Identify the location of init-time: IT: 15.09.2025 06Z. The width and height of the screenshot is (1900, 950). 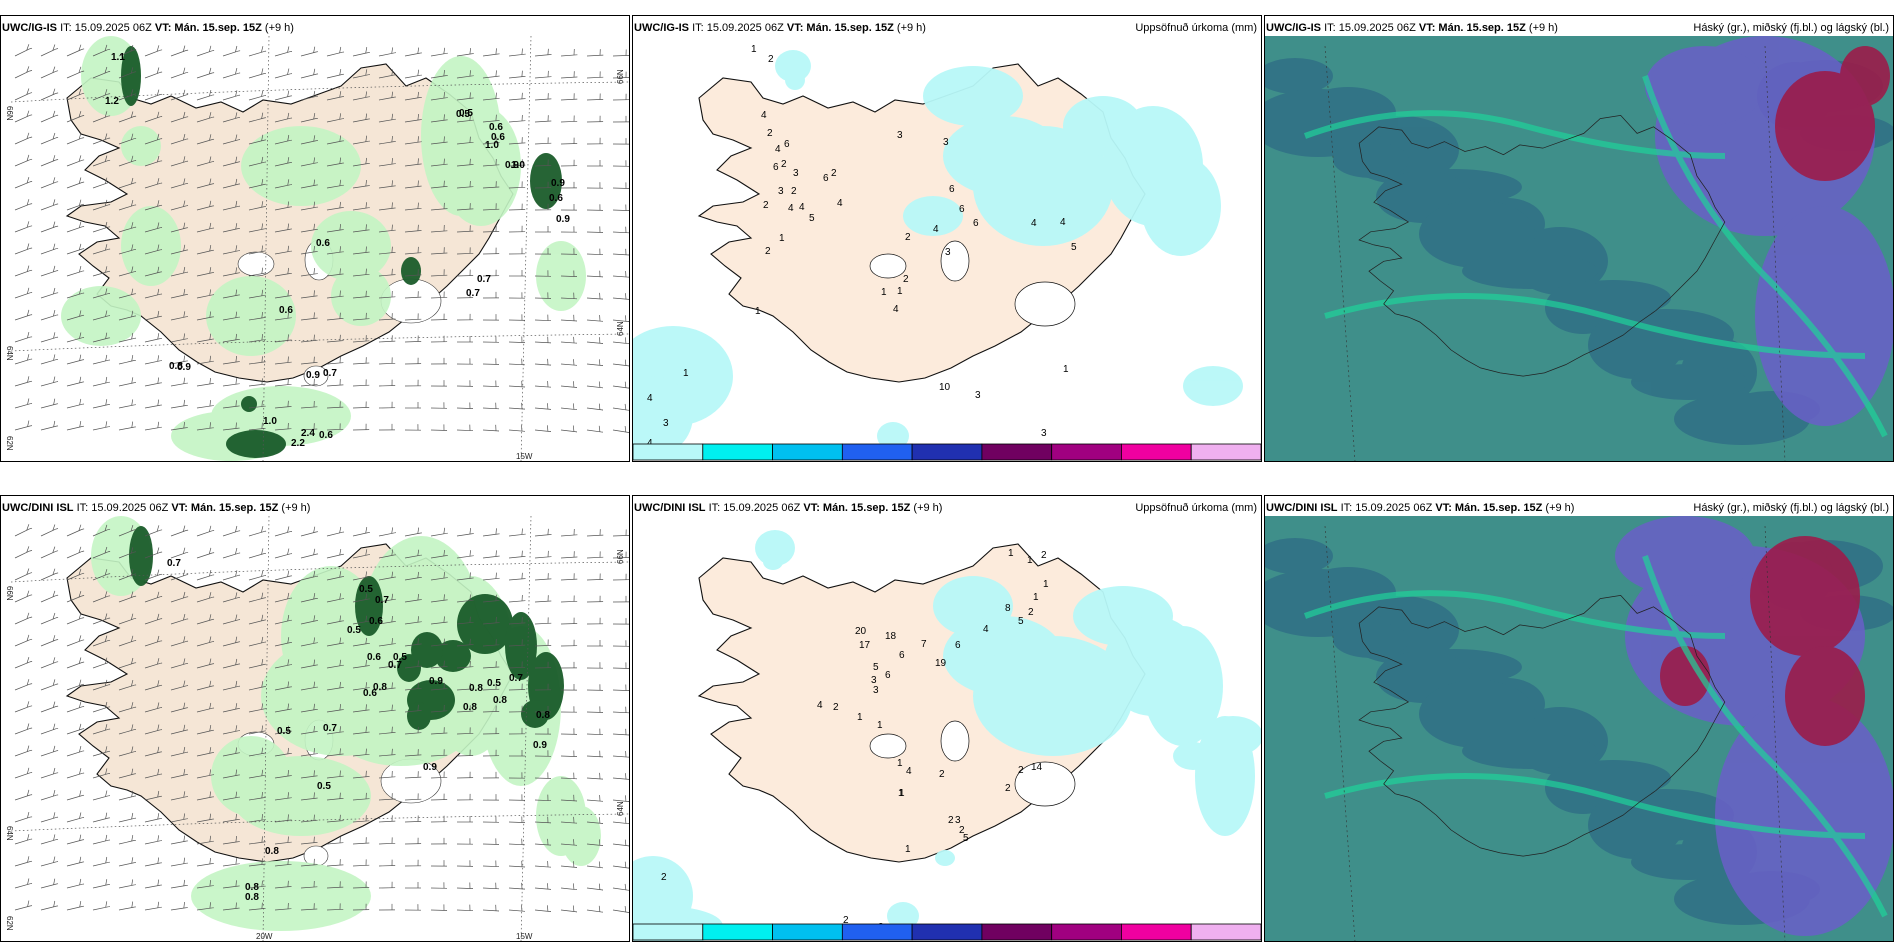
(1370, 28).